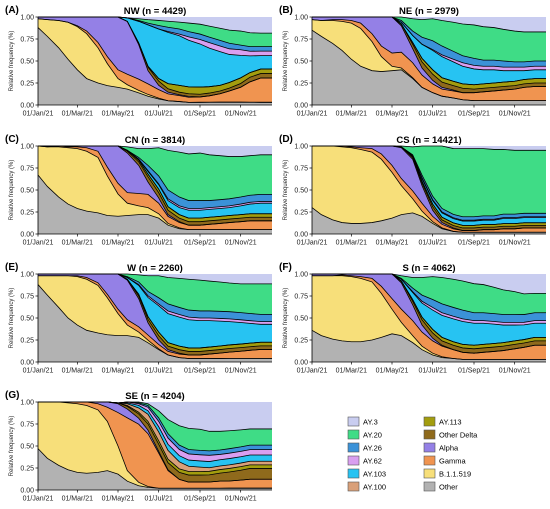  What do you see at coordinates (286, 139) in the screenshot?
I see `panel-letter: (D)` at bounding box center [286, 139].